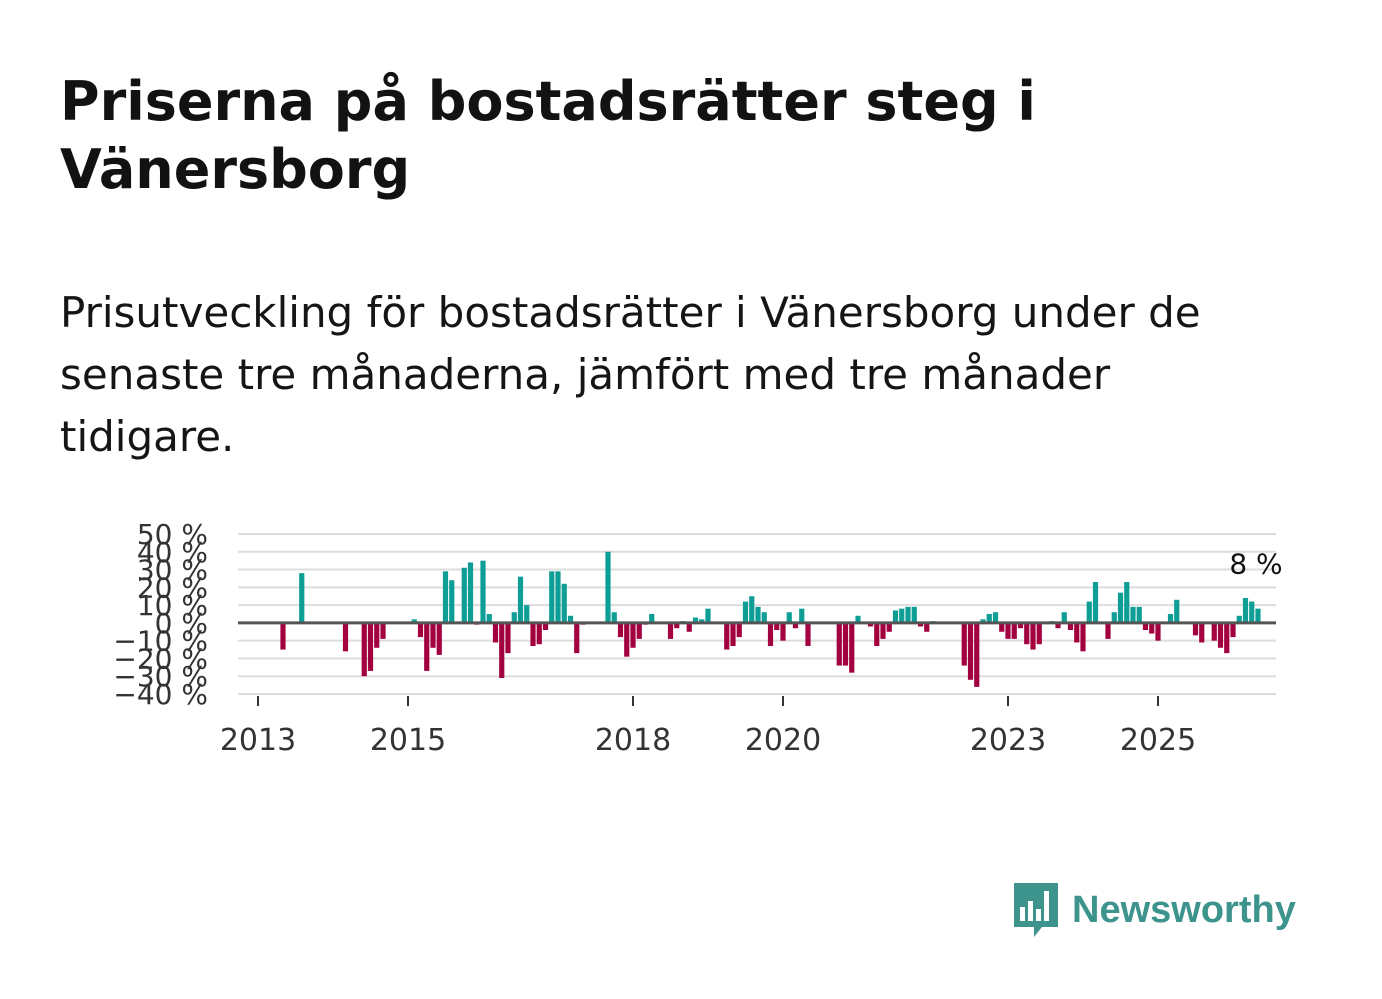  I want to click on newsworthy-logo-icon, so click(1036, 910).